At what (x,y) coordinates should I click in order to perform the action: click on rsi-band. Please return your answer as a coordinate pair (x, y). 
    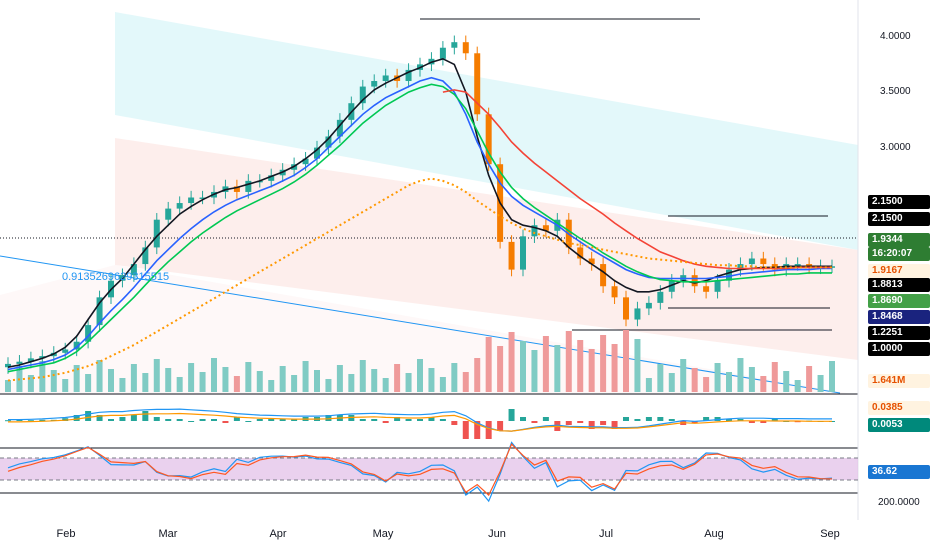
    Looking at the image, I should click on (429, 469).